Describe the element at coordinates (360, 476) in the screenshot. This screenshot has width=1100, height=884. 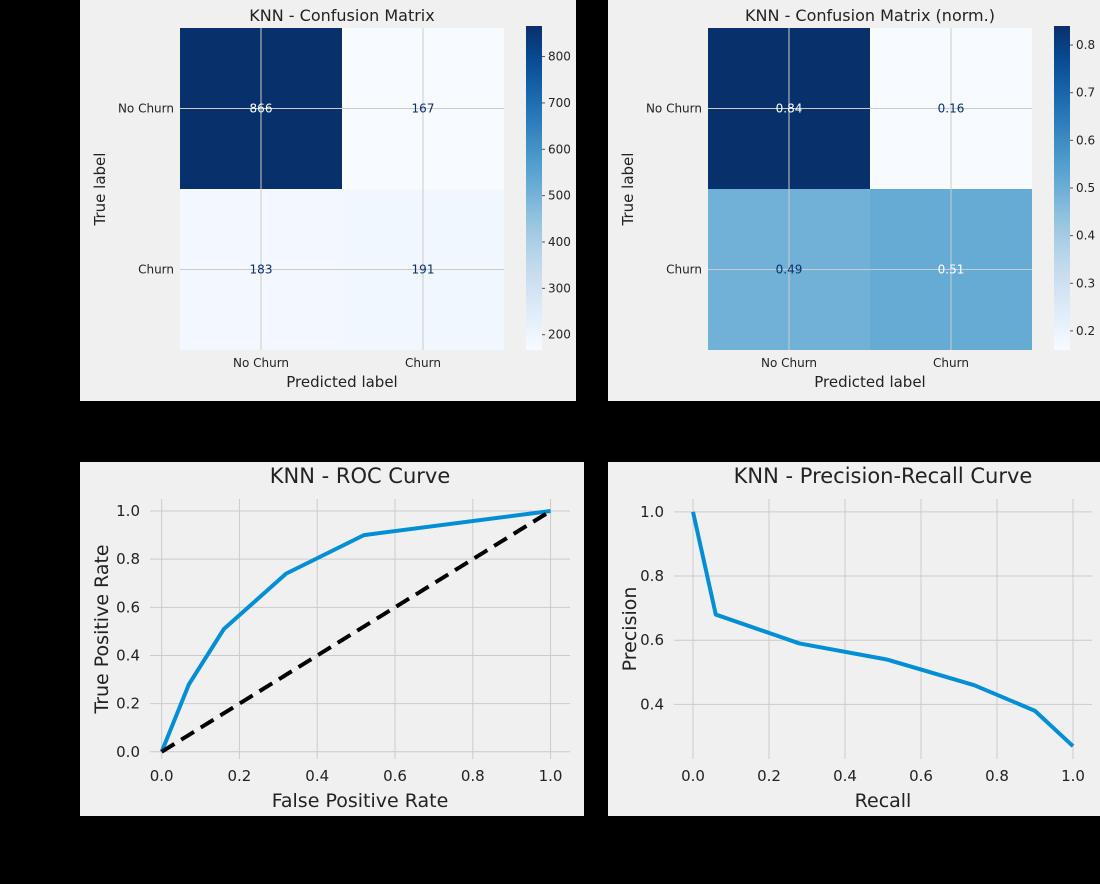
I see `chart-title: KNN - ROC Curve` at that location.